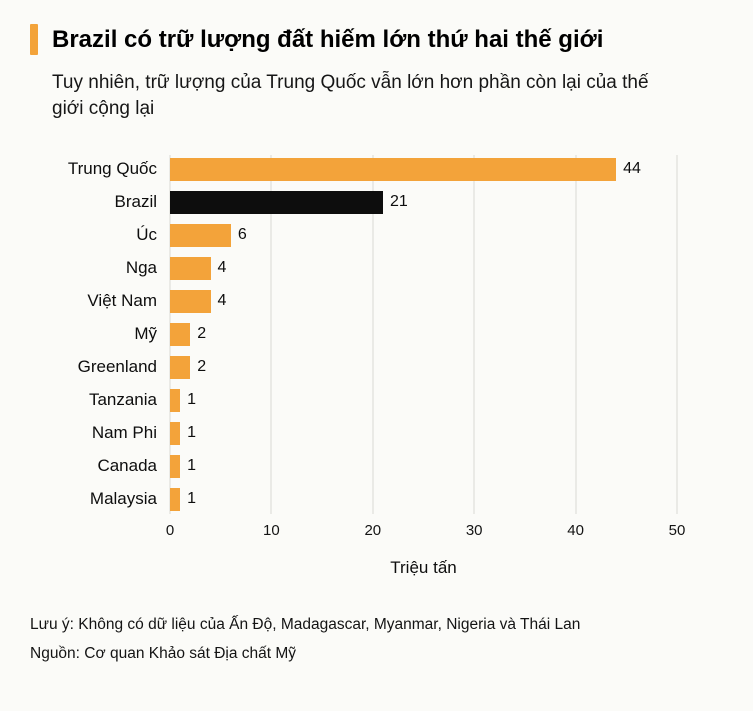 This screenshot has height=711, width=753. Describe the element at coordinates (123, 499) in the screenshot. I see `category-label: Malaysia` at that location.